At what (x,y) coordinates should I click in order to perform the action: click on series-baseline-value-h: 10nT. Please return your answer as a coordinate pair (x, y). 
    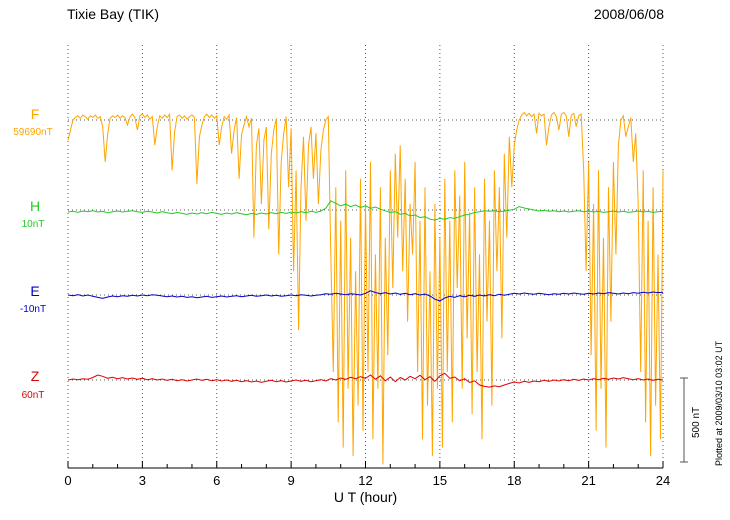
    Looking at the image, I should click on (33, 224).